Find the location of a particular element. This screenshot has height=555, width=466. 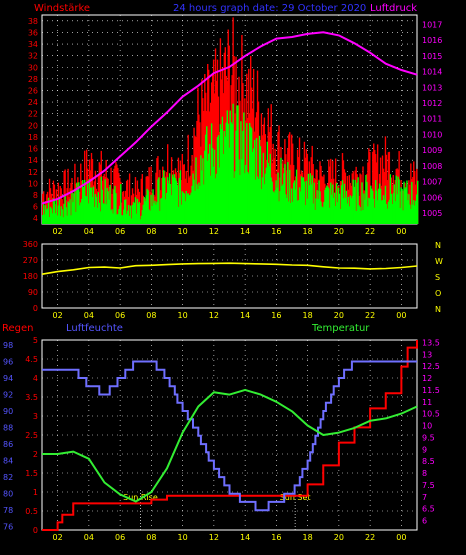

humidity-y-tick-label: 84 is located at coordinates (8, 461).